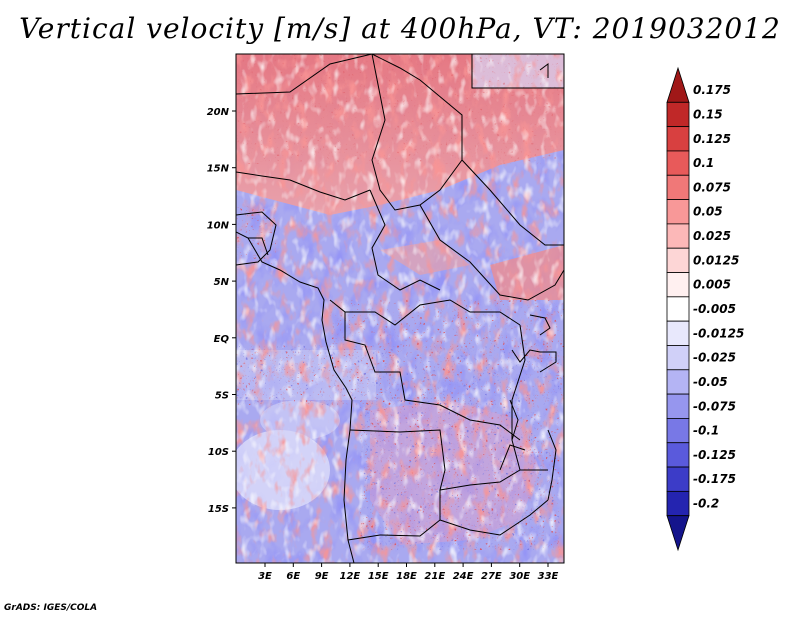 This screenshot has height=618, width=800. Describe the element at coordinates (406, 576) in the screenshot. I see `lon-tick-label: 18E` at that location.